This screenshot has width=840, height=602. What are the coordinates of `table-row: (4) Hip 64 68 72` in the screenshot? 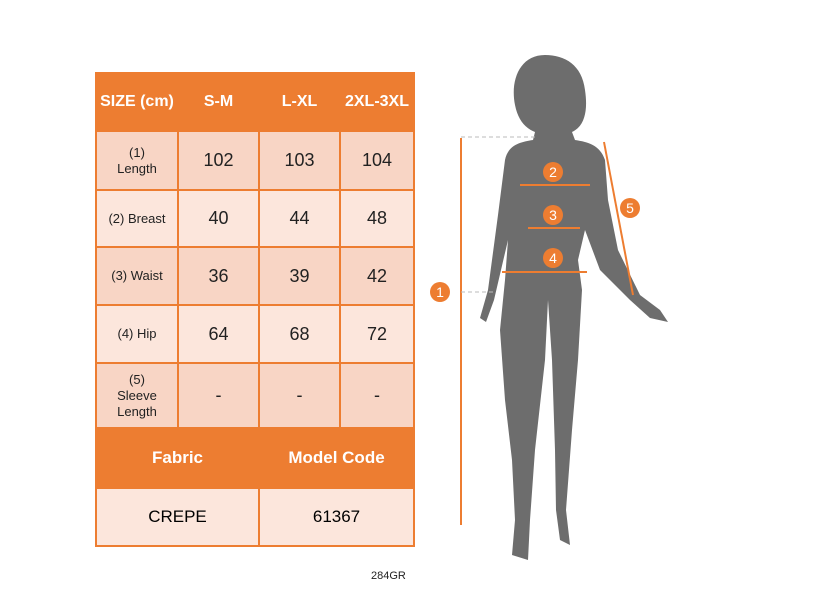 It's located at (255, 334).